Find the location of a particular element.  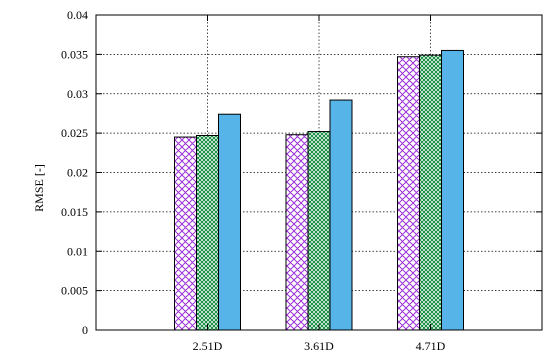

x-tick-label: 3.61D is located at coordinates (319, 346).